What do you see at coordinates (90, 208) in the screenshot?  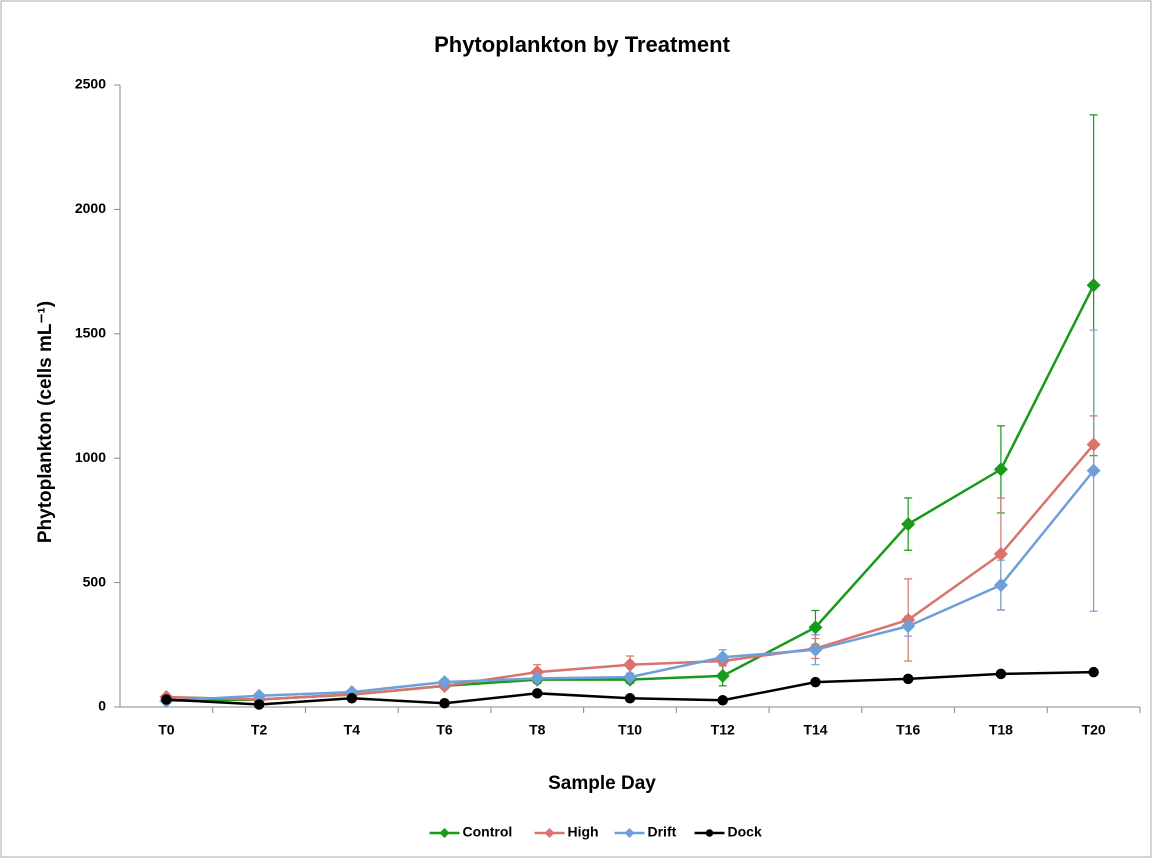 I see `y-tick-label: 2000` at bounding box center [90, 208].